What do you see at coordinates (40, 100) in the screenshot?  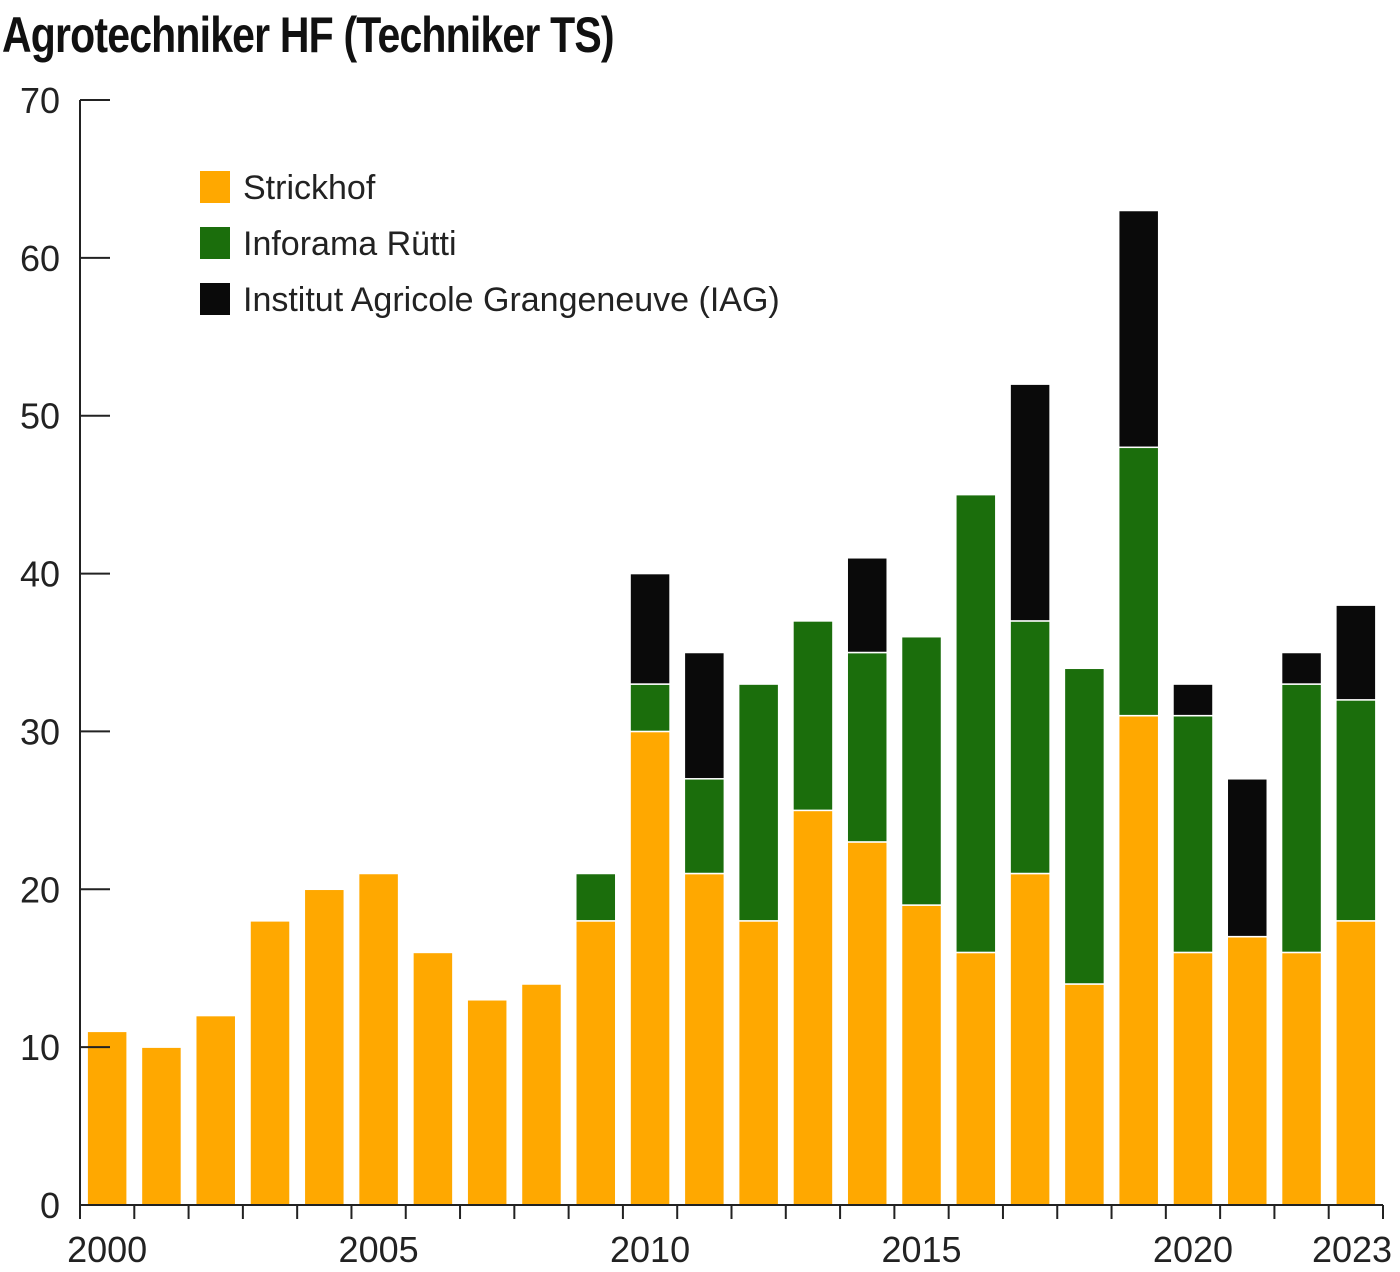 I see `y-tick-label: 70` at bounding box center [40, 100].